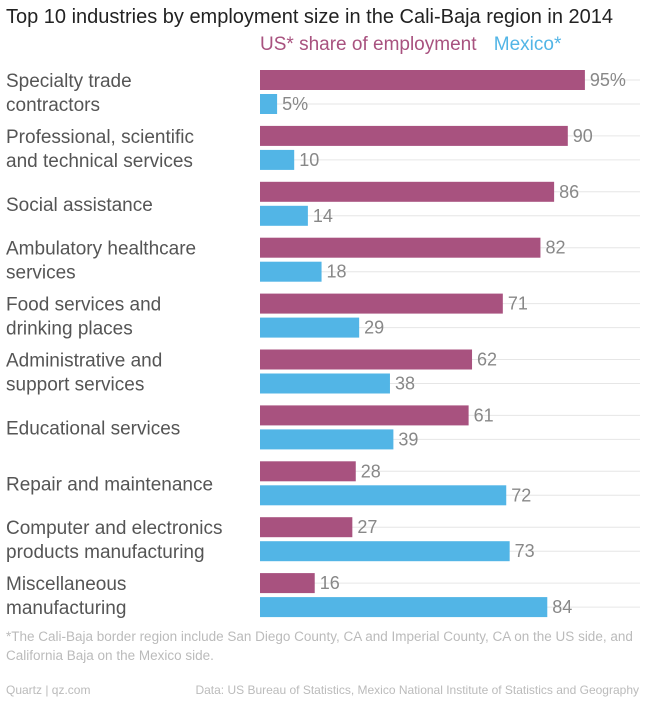 Image resolution: width=645 pixels, height=704 pixels. I want to click on value-label-mexico: 29, so click(374, 328).